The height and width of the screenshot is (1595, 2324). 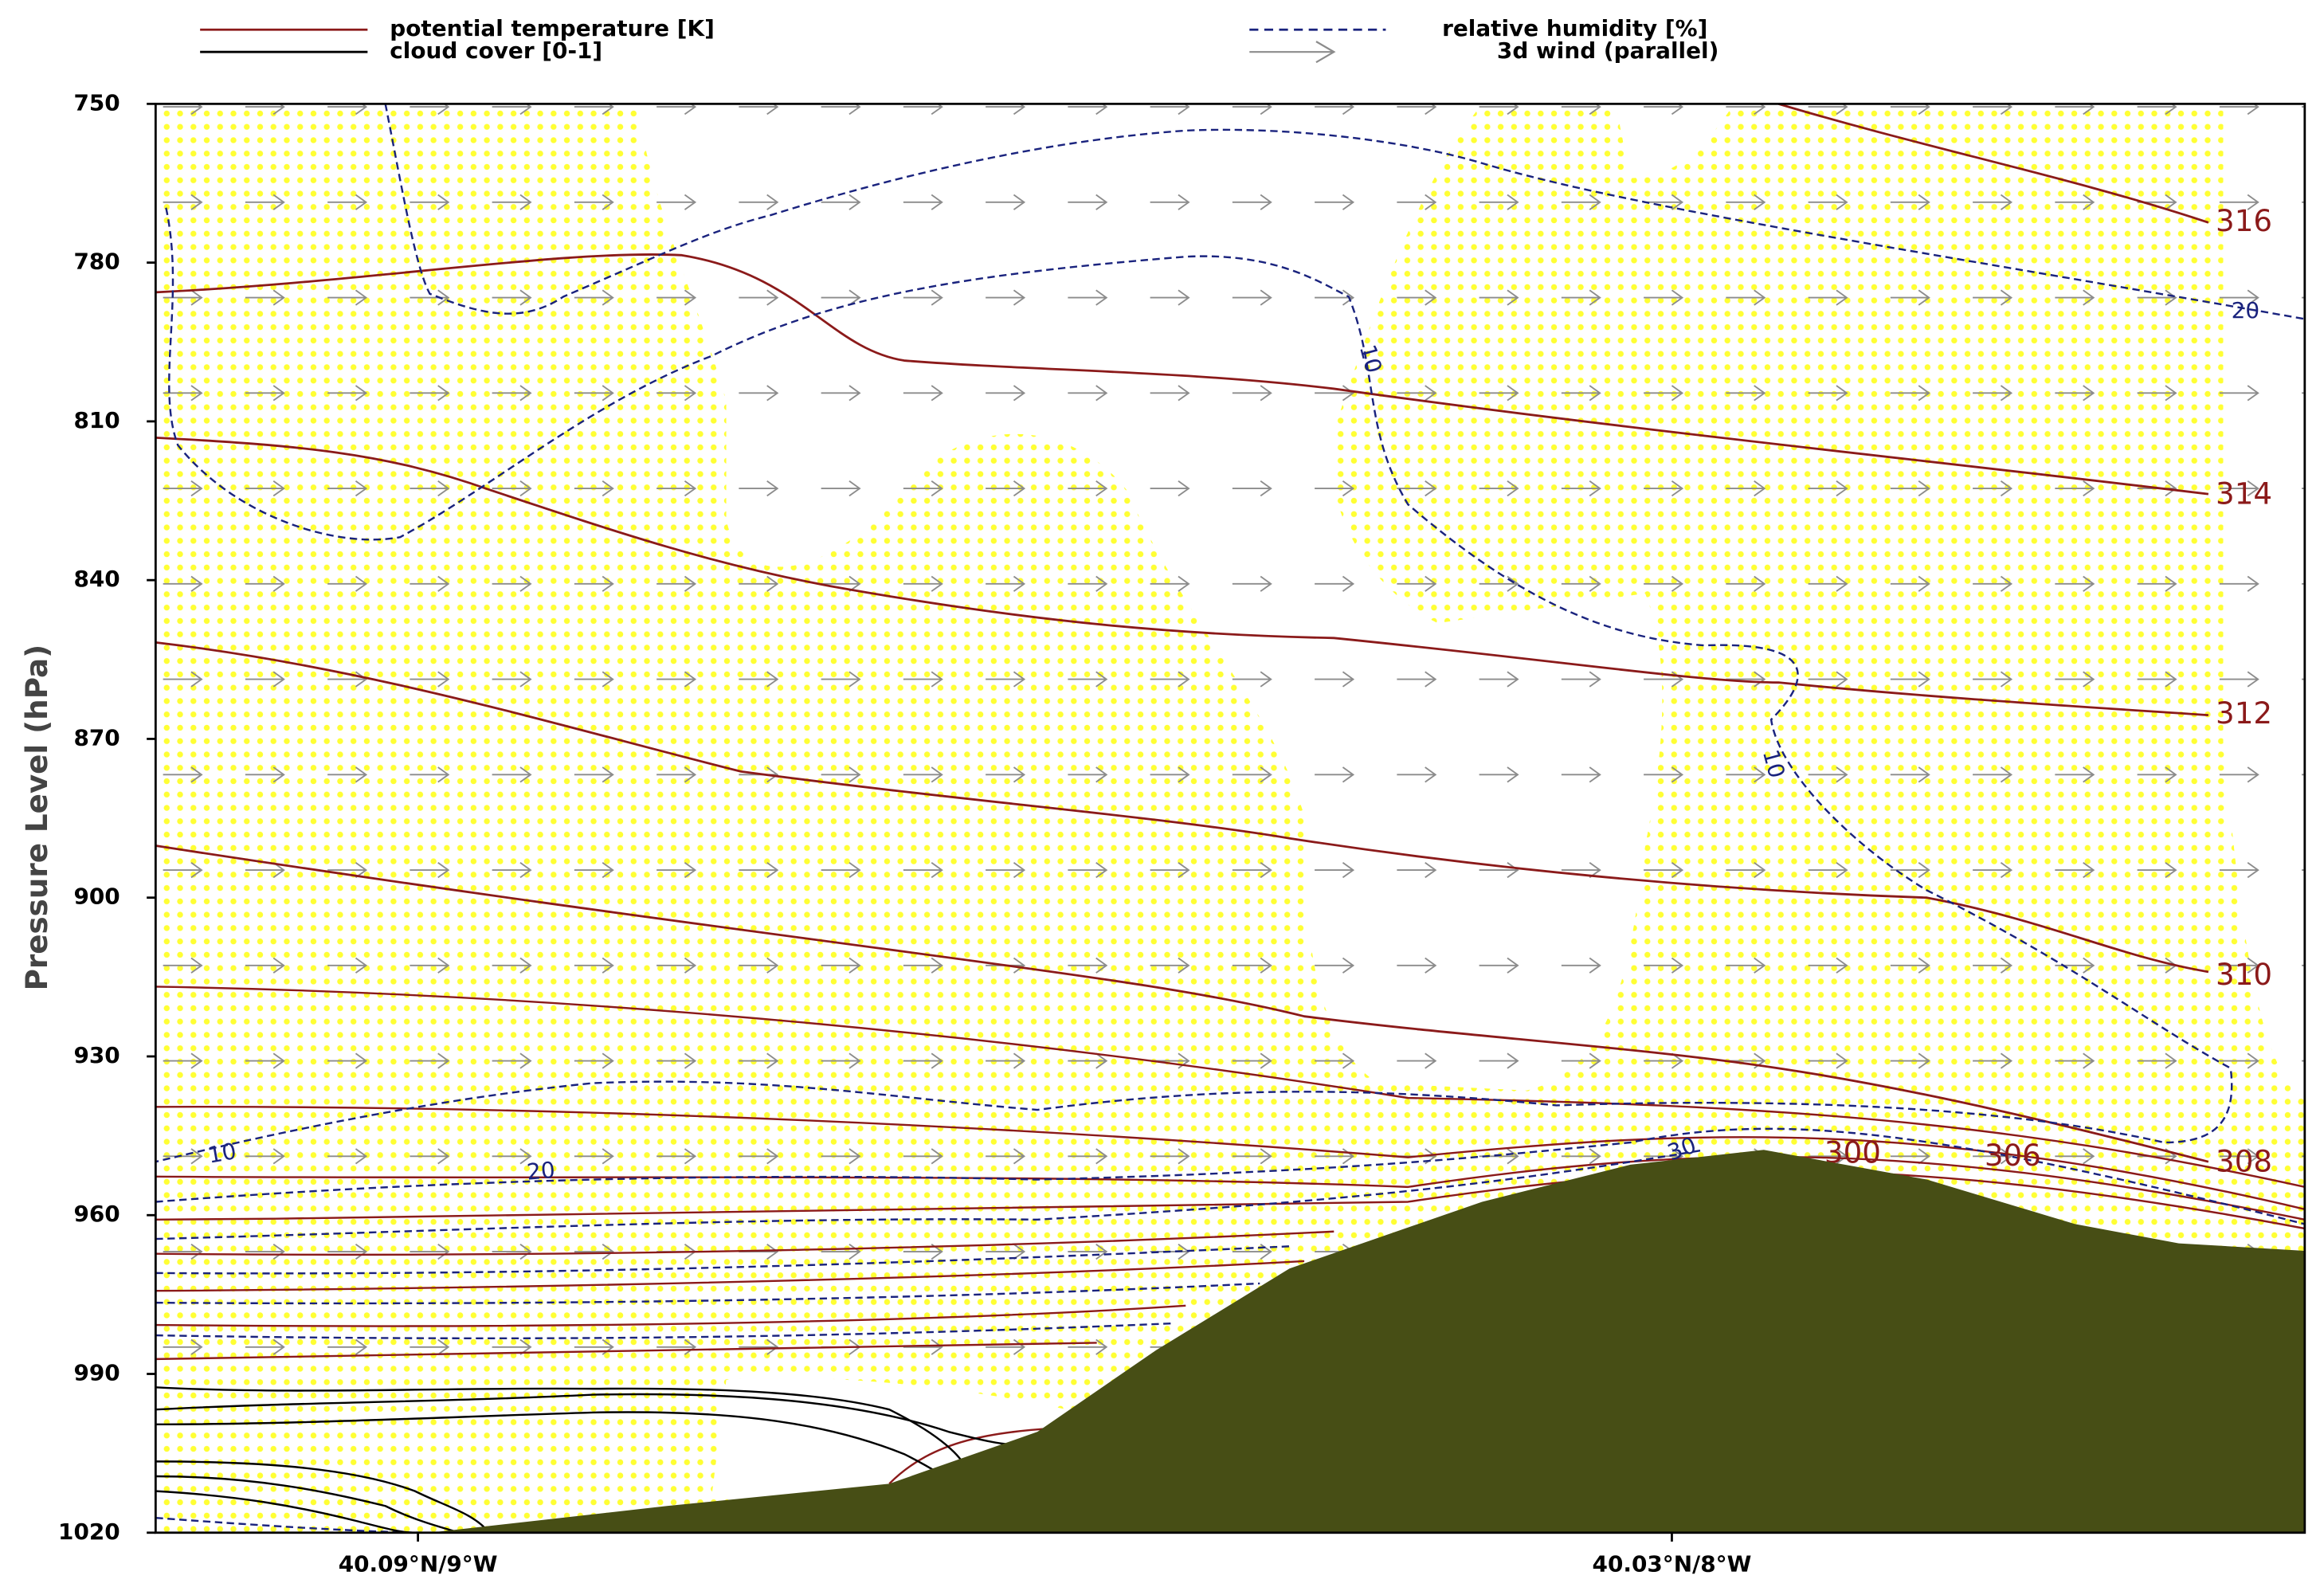 What do you see at coordinates (1230, 1188) in the screenshot?
I see `theta-contour` at bounding box center [1230, 1188].